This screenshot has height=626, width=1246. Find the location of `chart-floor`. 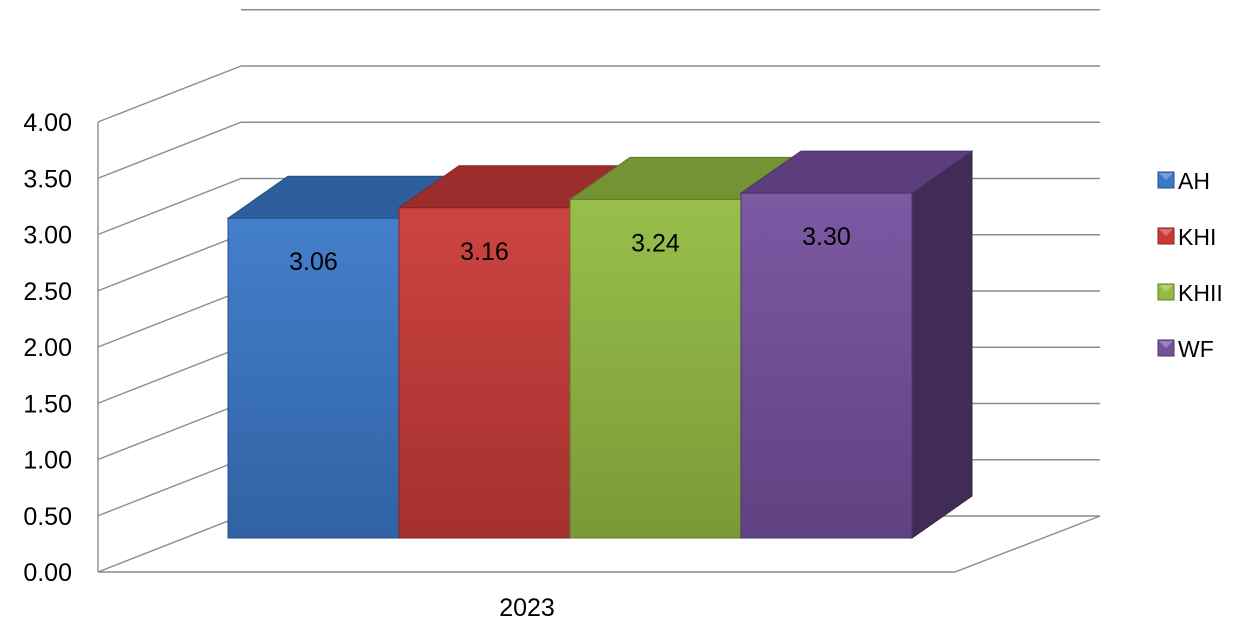

chart-floor is located at coordinates (599, 544).